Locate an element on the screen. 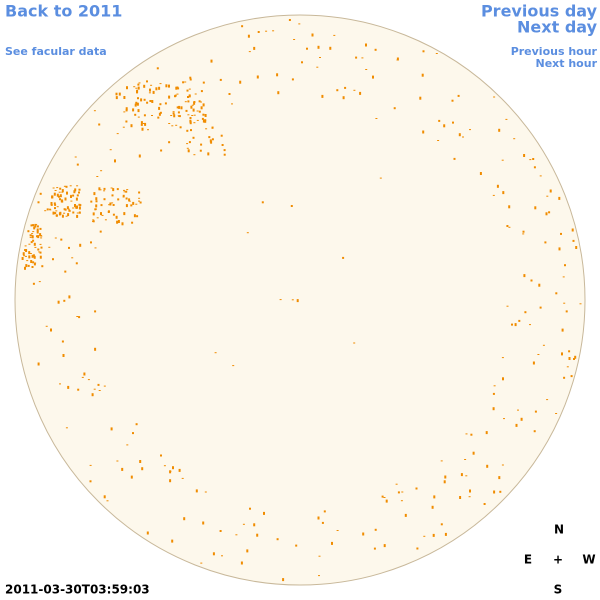 Image resolution: width=600 pixels, height=600 pixels. back-link: Back to 2011 is located at coordinates (63, 11).